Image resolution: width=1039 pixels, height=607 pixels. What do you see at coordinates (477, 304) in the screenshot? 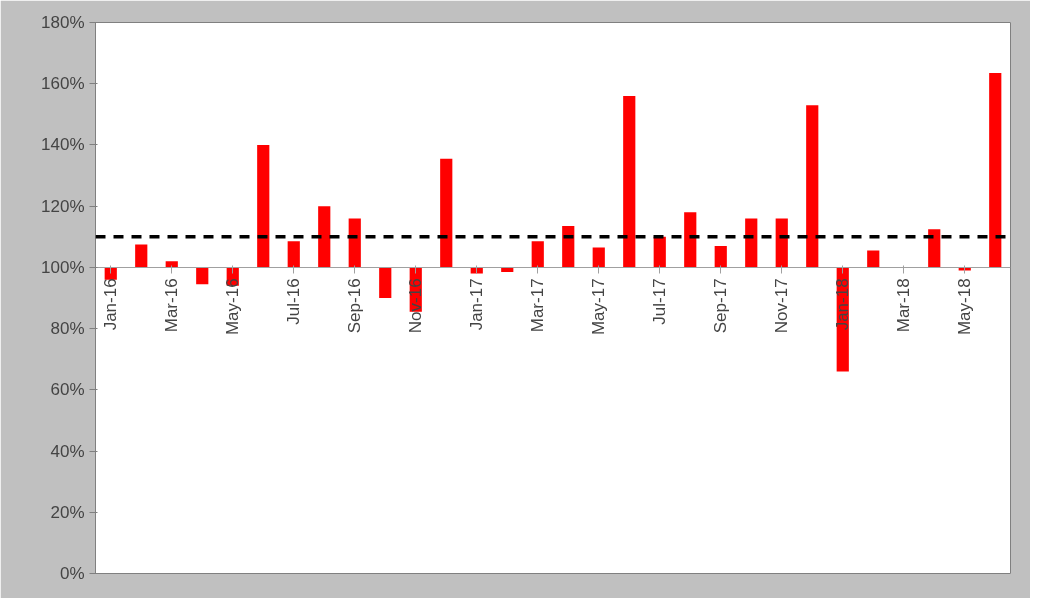
I see `x-tick-label: Jan-17` at bounding box center [477, 304].